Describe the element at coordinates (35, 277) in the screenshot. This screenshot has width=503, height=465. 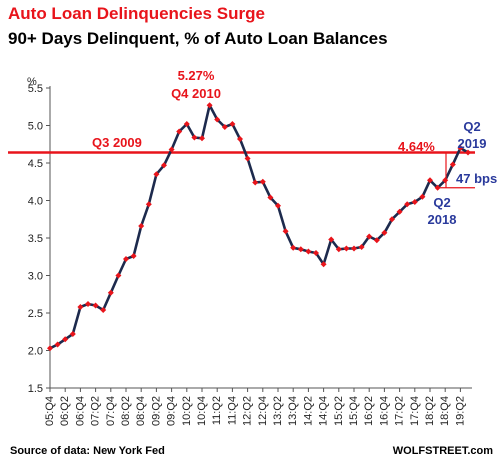
I see `y-tick-label: 3.0` at that location.